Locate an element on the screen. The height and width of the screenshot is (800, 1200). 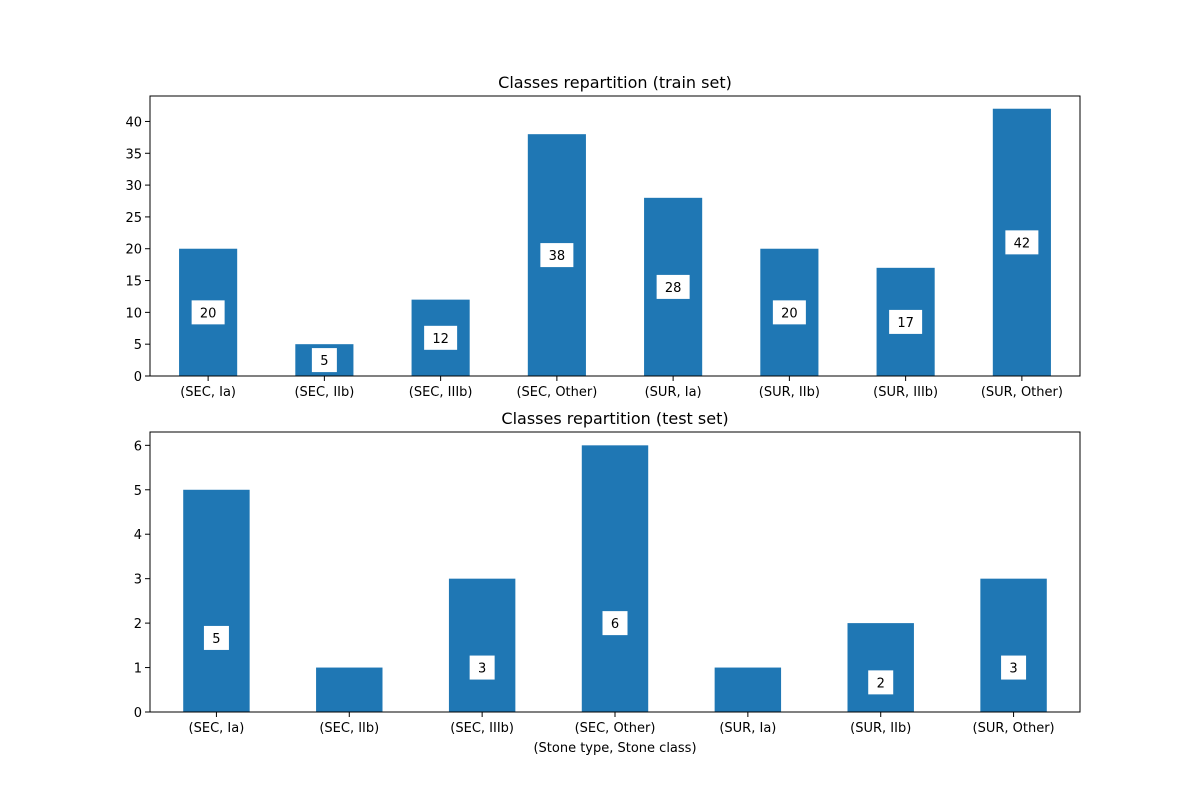
data-label: 2 is located at coordinates (881, 683).